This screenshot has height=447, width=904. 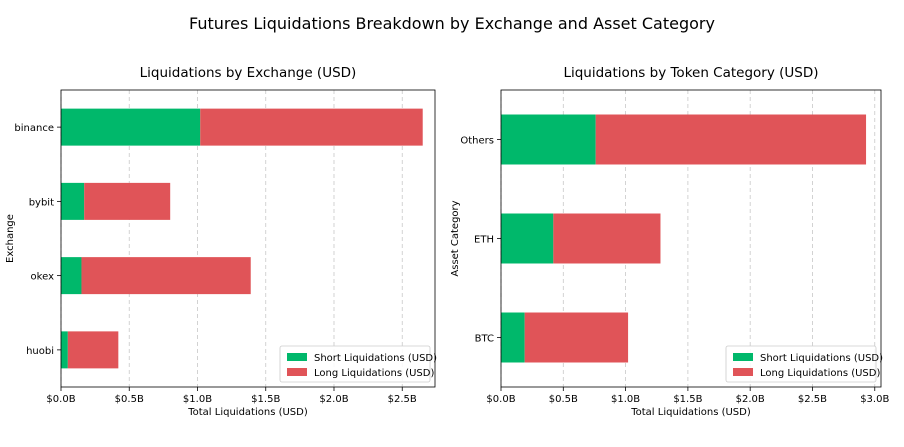 I want to click on chart2-xlabel: Total Liquidations (USD), so click(x=690, y=412).